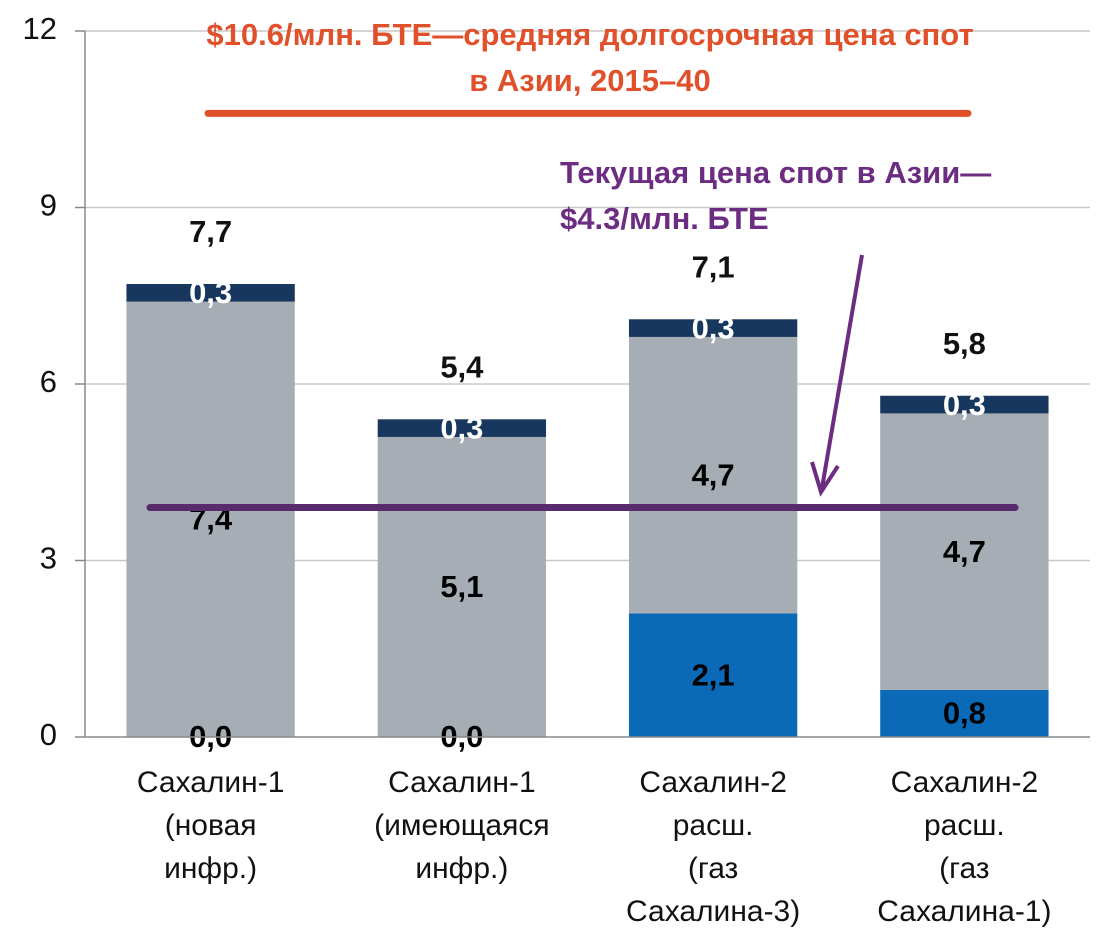  What do you see at coordinates (964, 343) in the screenshot?
I see `total-label: 5,8` at bounding box center [964, 343].